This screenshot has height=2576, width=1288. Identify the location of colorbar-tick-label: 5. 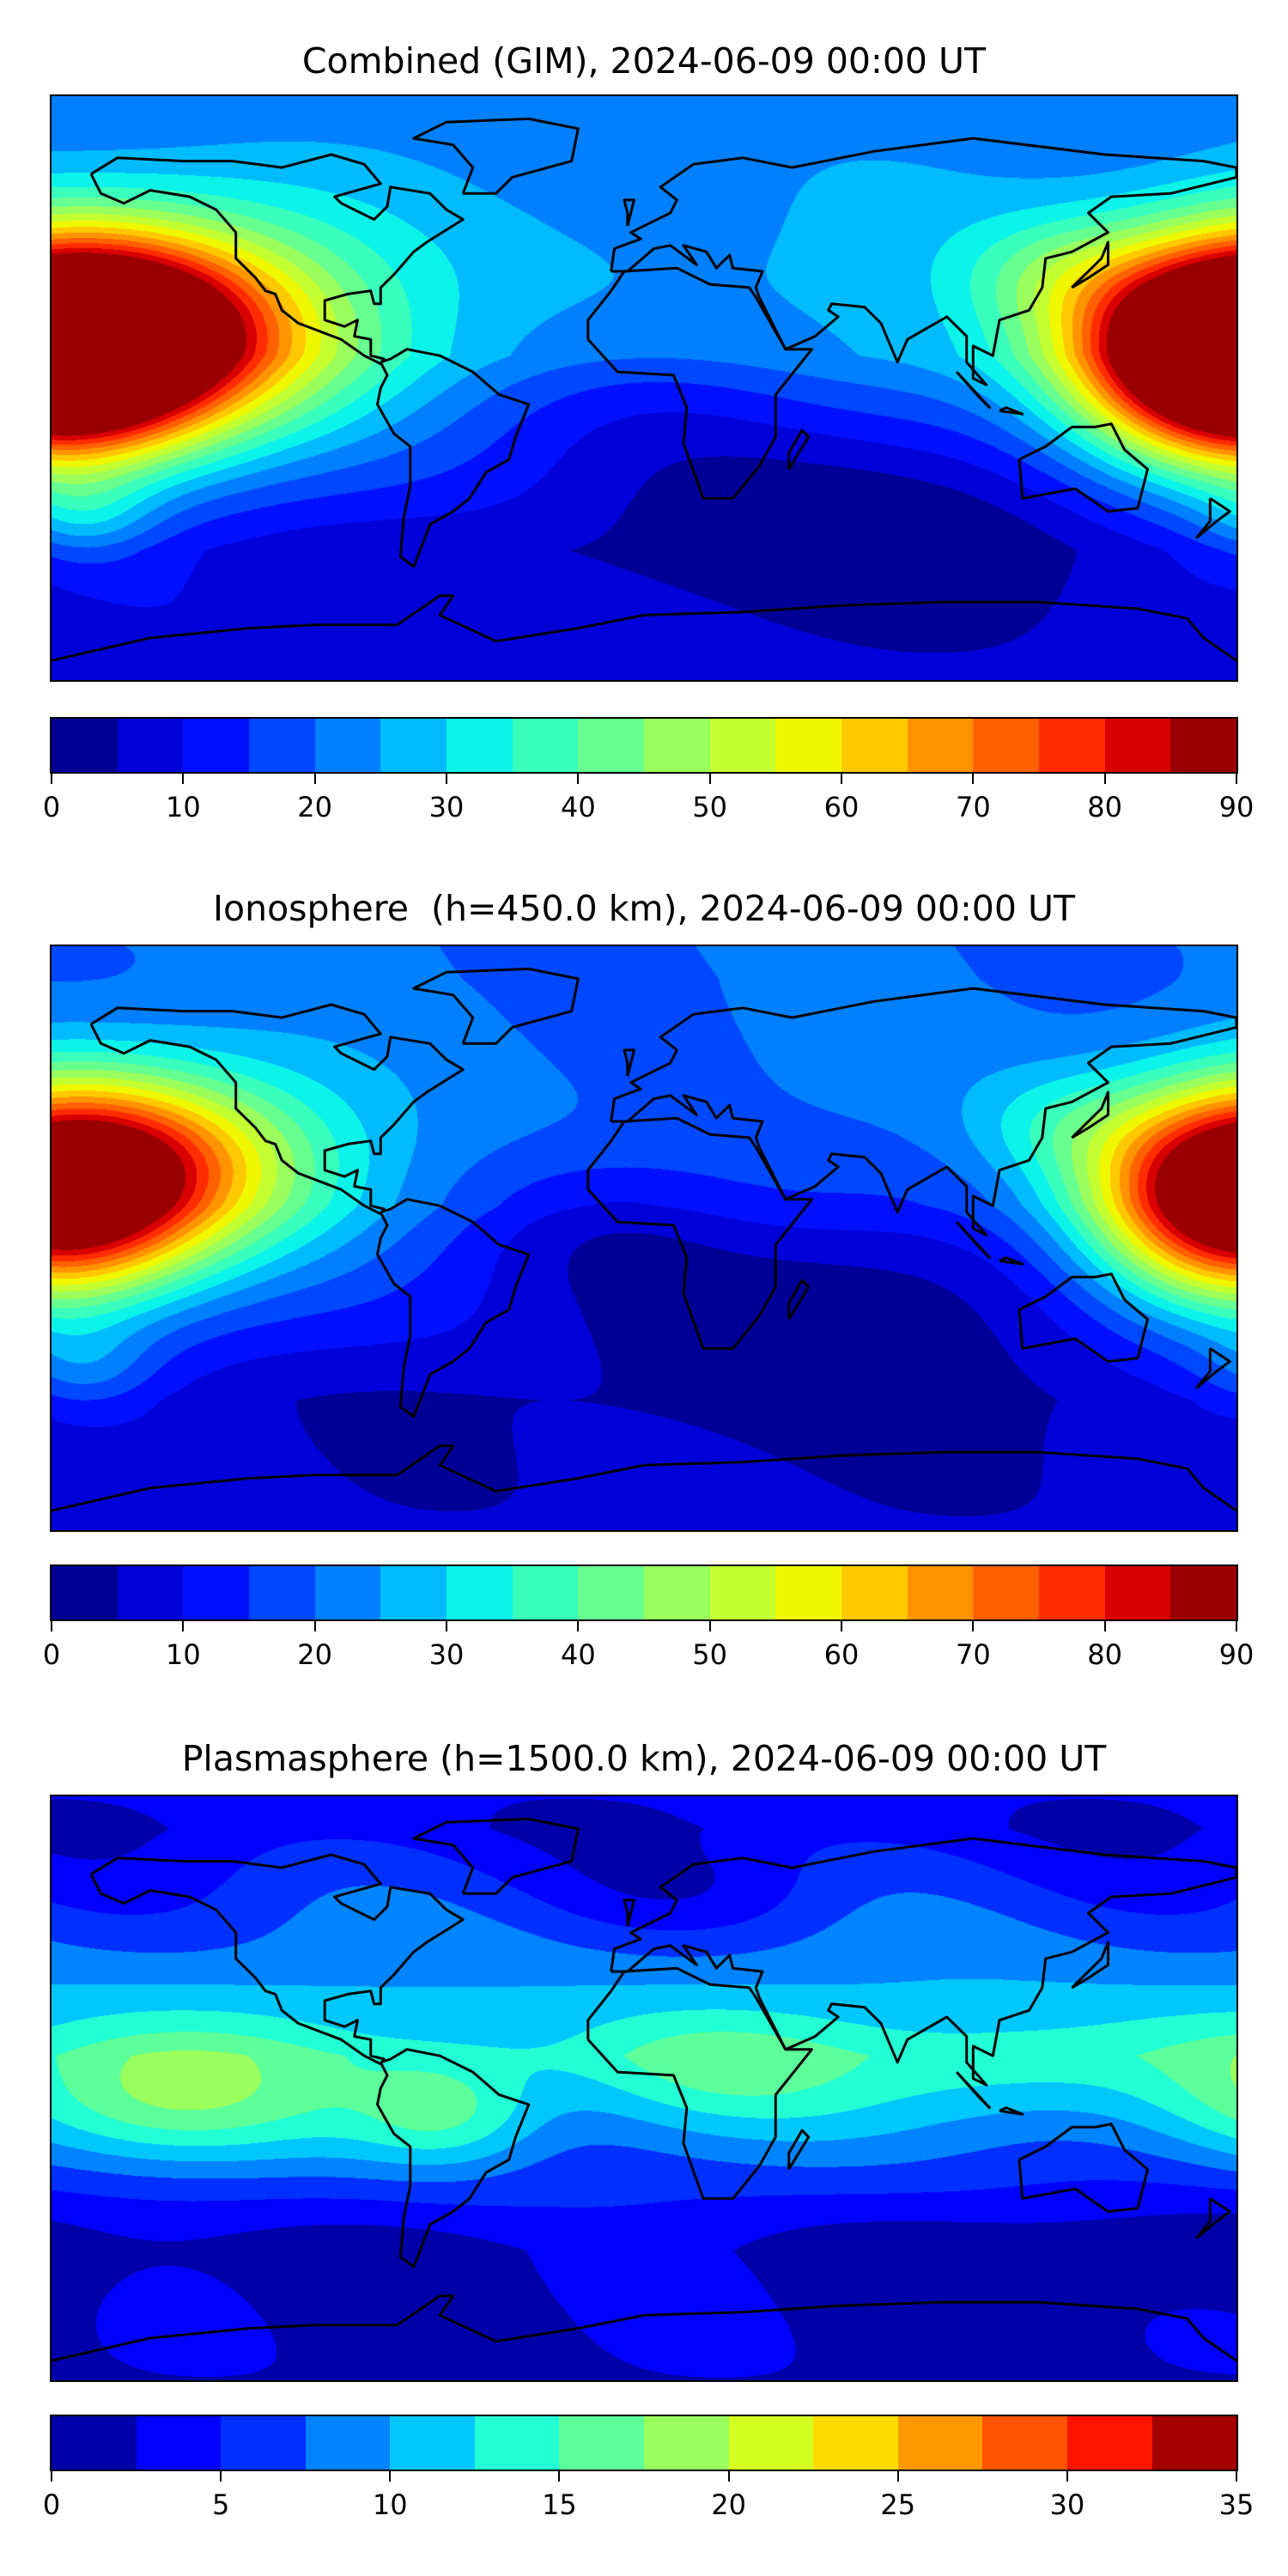
(220, 2504).